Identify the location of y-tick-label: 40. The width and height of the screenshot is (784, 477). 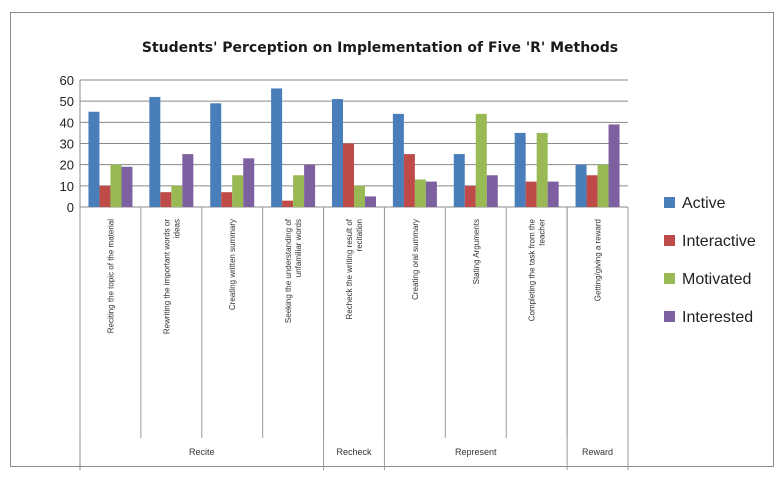
(67, 122).